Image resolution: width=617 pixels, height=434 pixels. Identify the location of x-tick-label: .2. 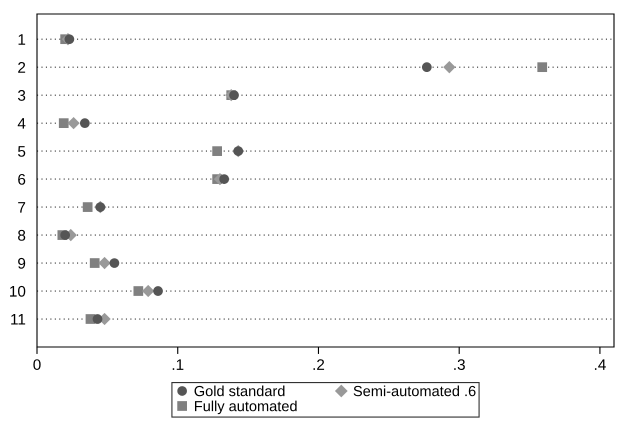
(318, 364).